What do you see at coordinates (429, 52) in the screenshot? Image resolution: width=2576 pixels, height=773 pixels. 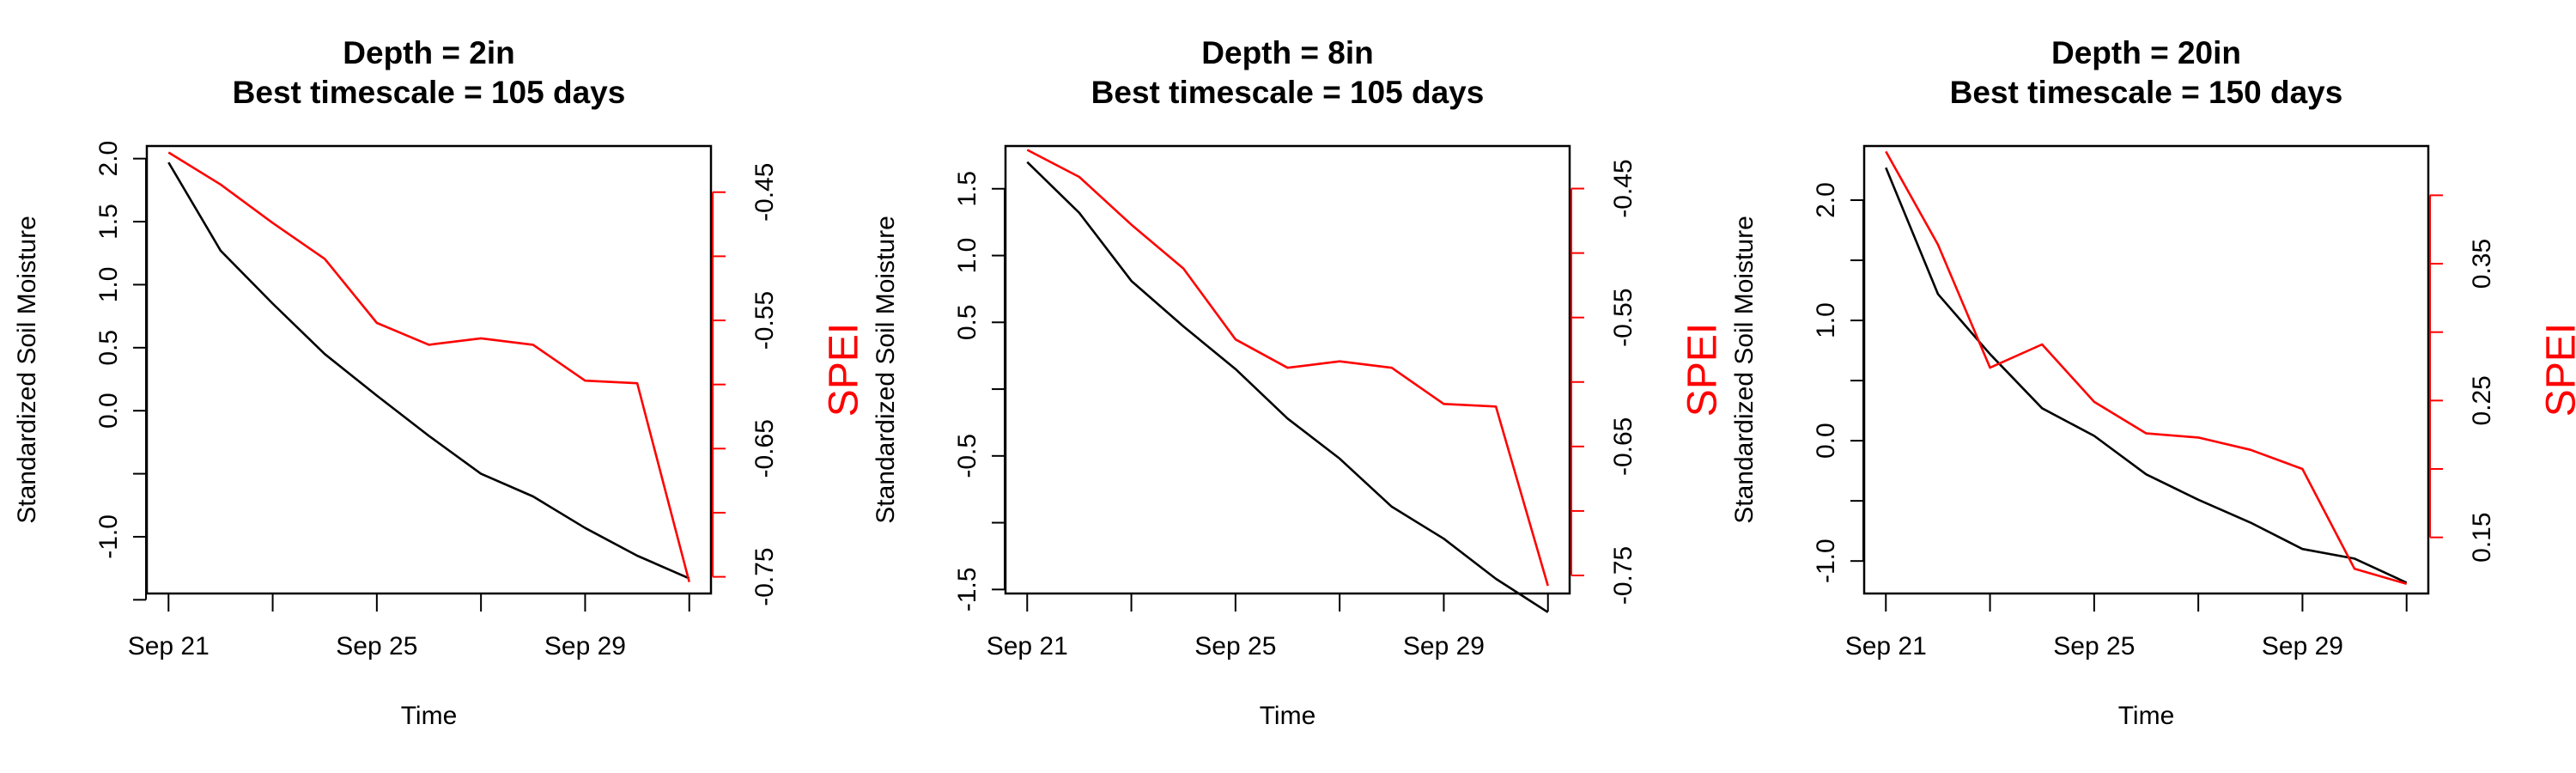 I see `chart-title-line-1: Depth = 2in` at bounding box center [429, 52].